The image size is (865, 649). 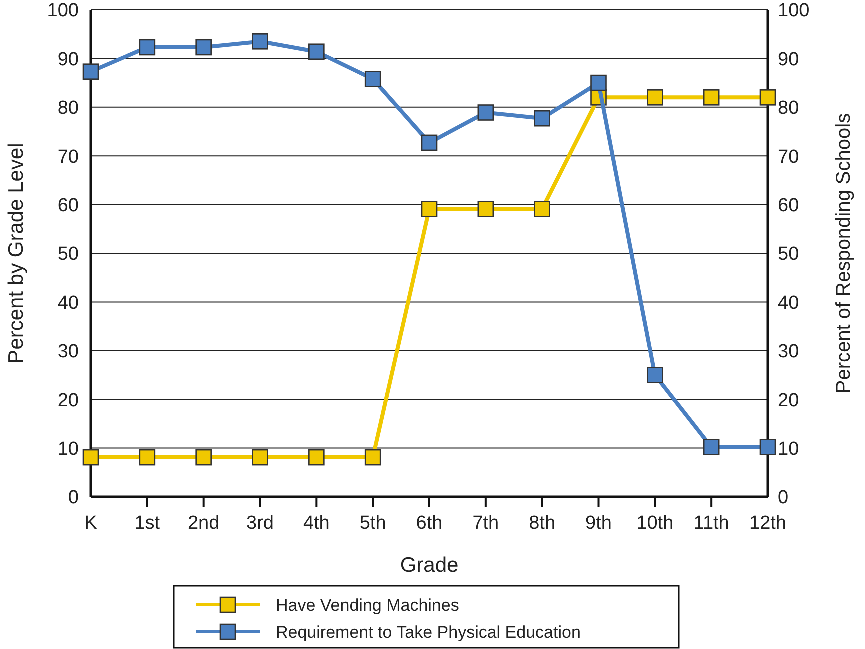 I want to click on y2-tick-label: 20, so click(x=789, y=401).